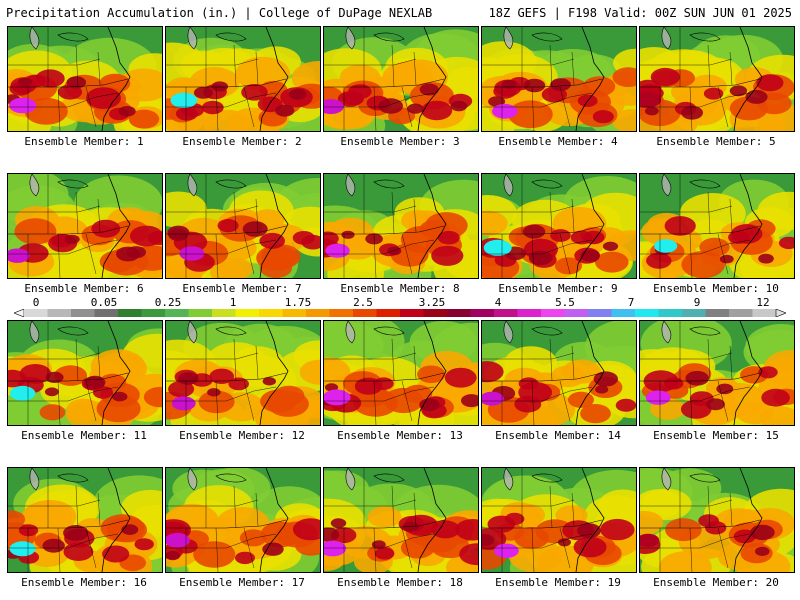 The image size is (800, 600). What do you see at coordinates (168, 302) in the screenshot?
I see `colorbar-tick-label: 0.25` at bounding box center [168, 302].